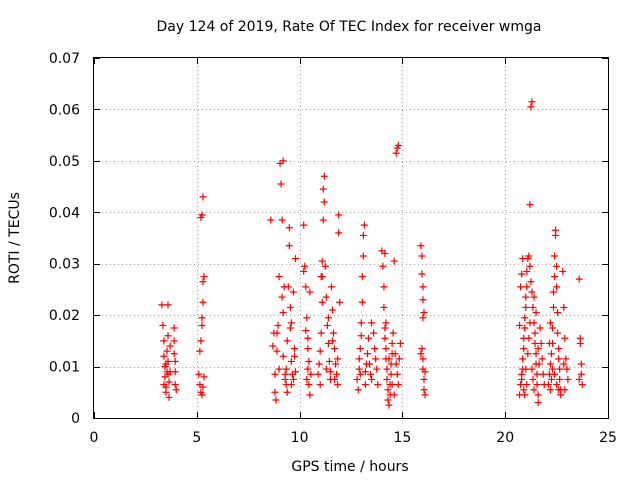 This screenshot has height=480, width=640. What do you see at coordinates (64, 110) in the screenshot?
I see `y-tick-label: 0.06` at bounding box center [64, 110].